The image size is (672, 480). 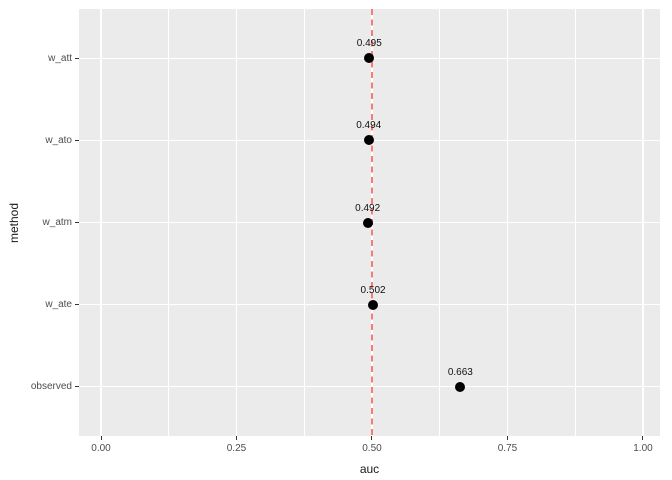 I want to click on y-axis-tick-label: w_att, so click(x=60, y=58).